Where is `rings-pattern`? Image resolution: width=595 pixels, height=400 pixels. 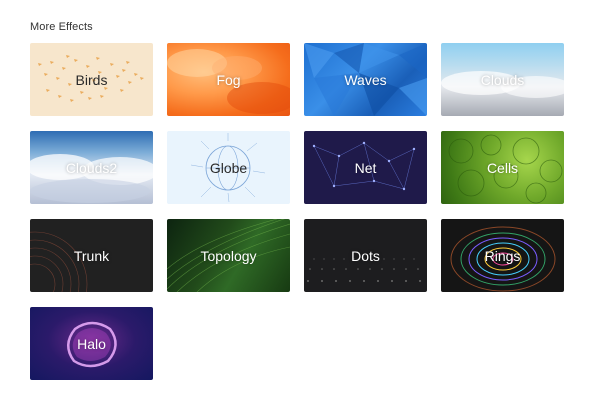 rings-pattern is located at coordinates (503, 259).